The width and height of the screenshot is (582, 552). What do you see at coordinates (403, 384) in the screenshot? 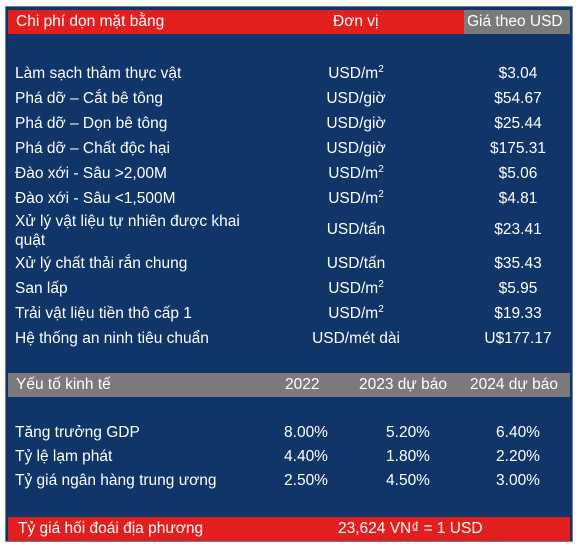
I see `economic-header-2023: 2023 dự báo` at bounding box center [403, 384].